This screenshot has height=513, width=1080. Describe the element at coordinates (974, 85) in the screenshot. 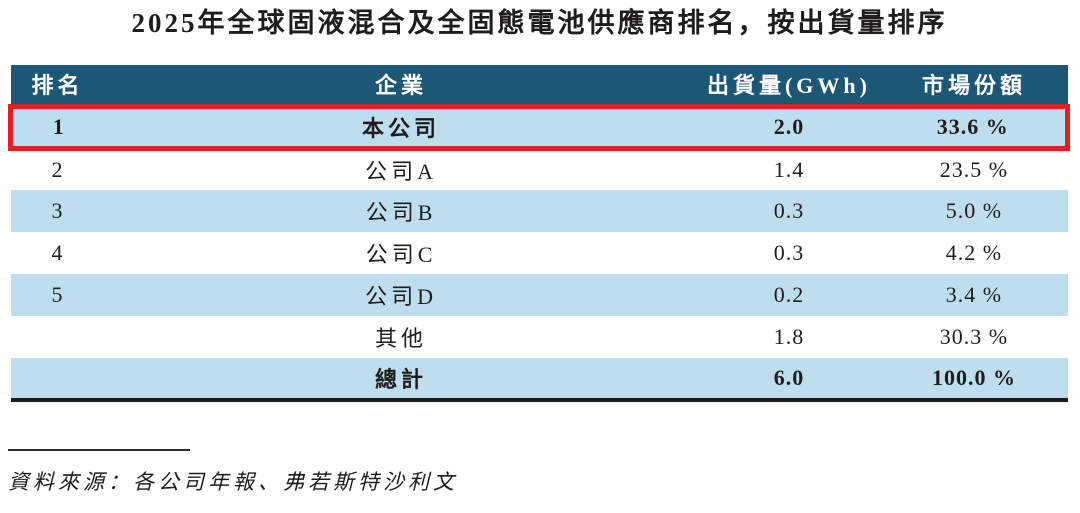

I see `column-header-share: 市場份額` at that location.